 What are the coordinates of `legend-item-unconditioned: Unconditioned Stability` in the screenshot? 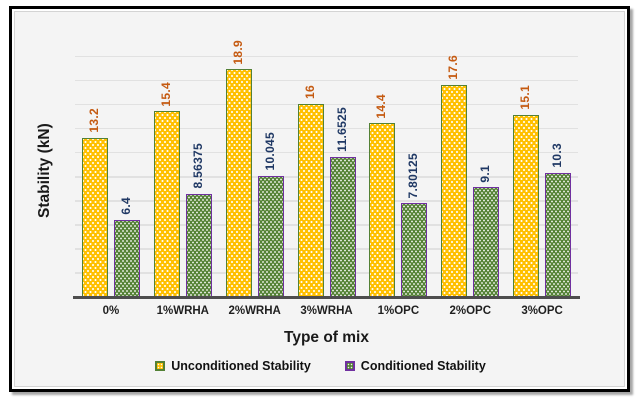 It's located at (233, 366).